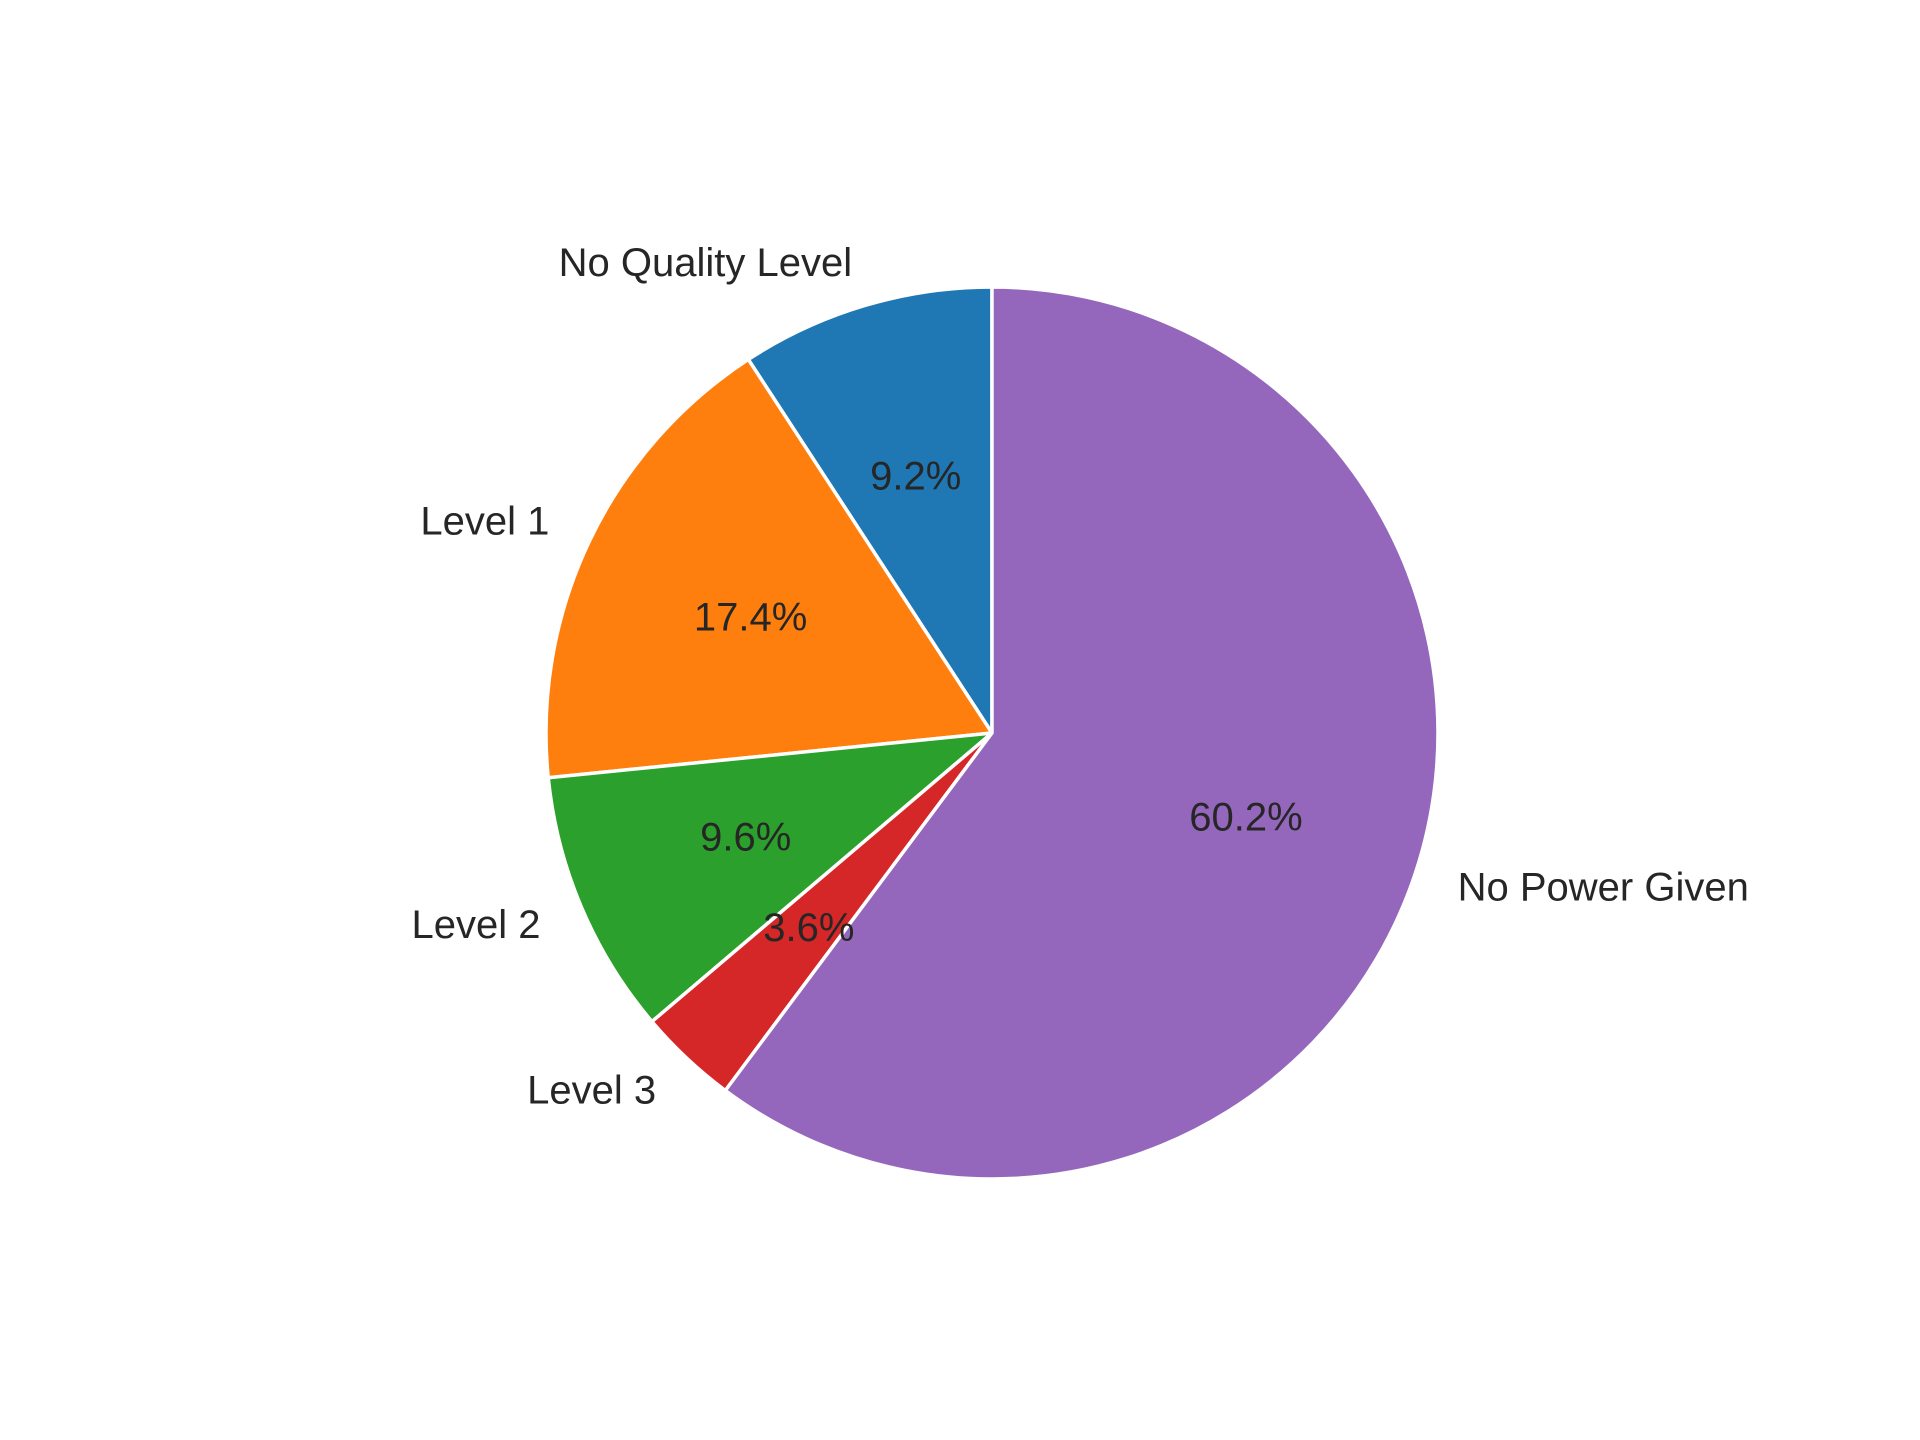 The height and width of the screenshot is (1440, 1920). I want to click on percent-label-level-2: 9.6%, so click(745, 838).